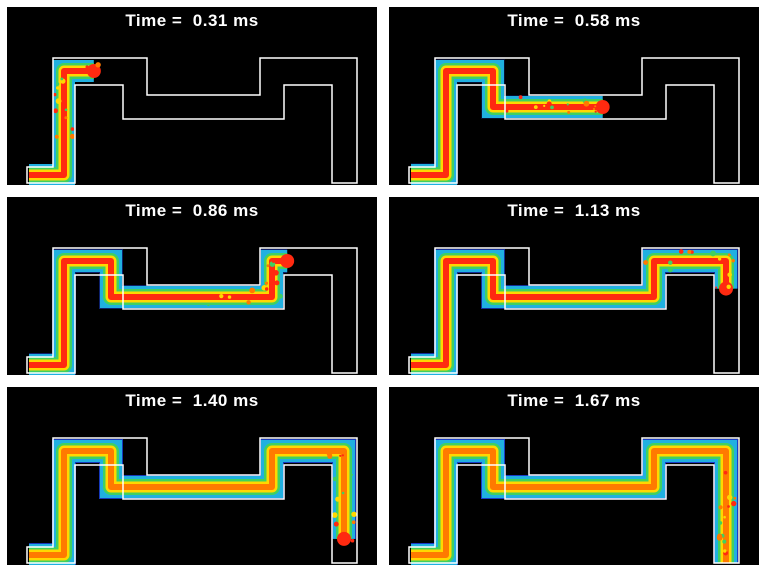 The image size is (768, 573). What do you see at coordinates (574, 210) in the screenshot?
I see `time-label-4: Time = 1.13 ms` at bounding box center [574, 210].